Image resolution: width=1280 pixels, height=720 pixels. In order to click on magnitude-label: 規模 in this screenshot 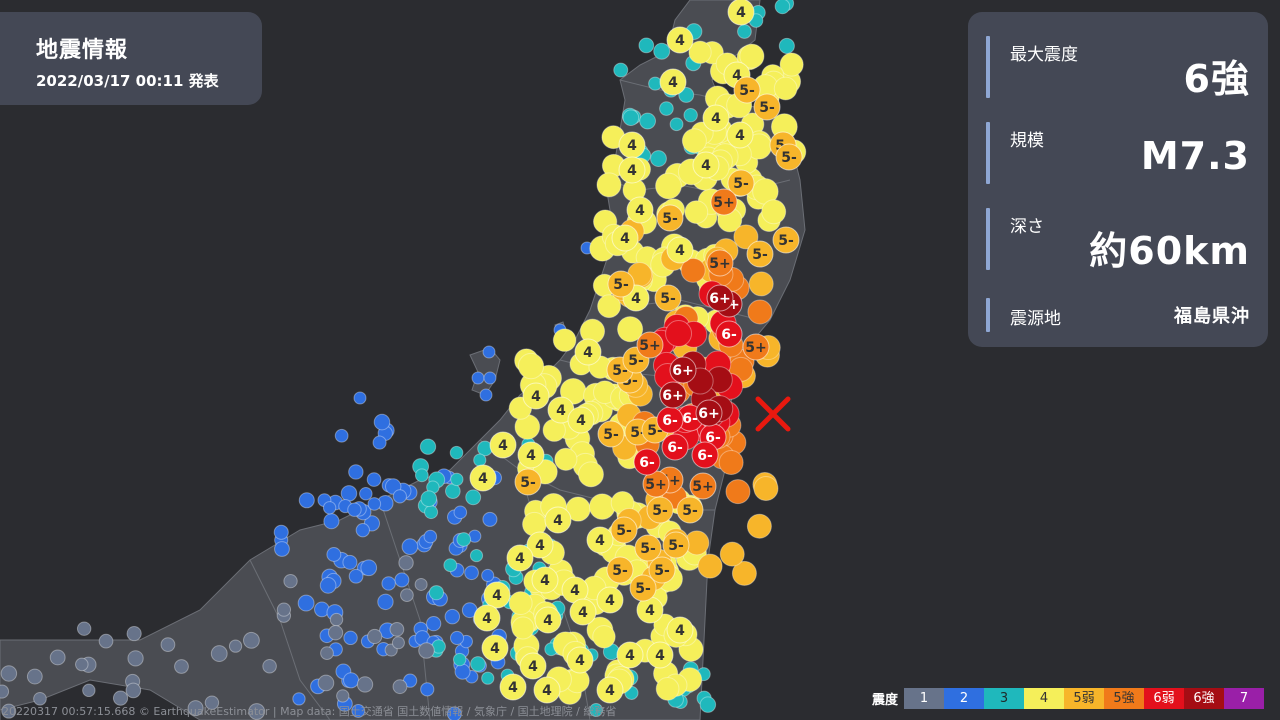, I will do `click(1027, 141)`.